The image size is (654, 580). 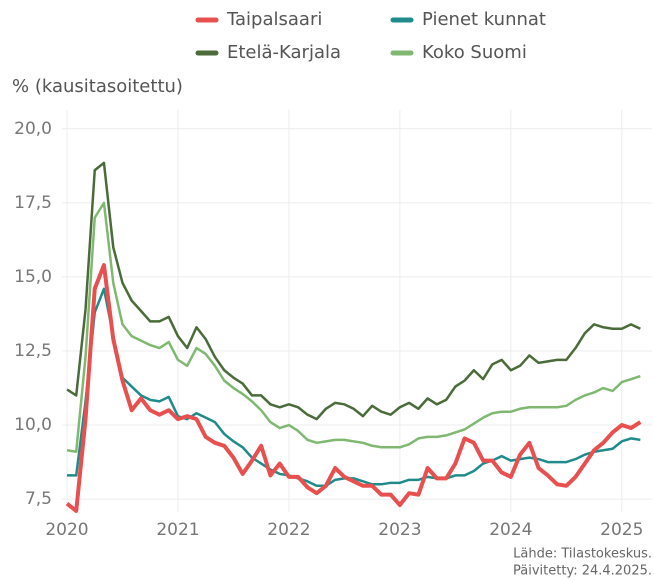 I want to click on y-tick-label: 12,5, so click(x=33, y=351).